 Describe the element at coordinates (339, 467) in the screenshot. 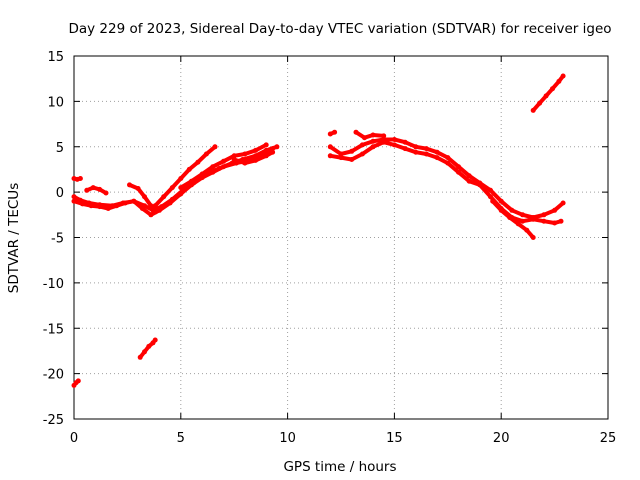

I see `x-axis-title: GPS time / hours` at that location.